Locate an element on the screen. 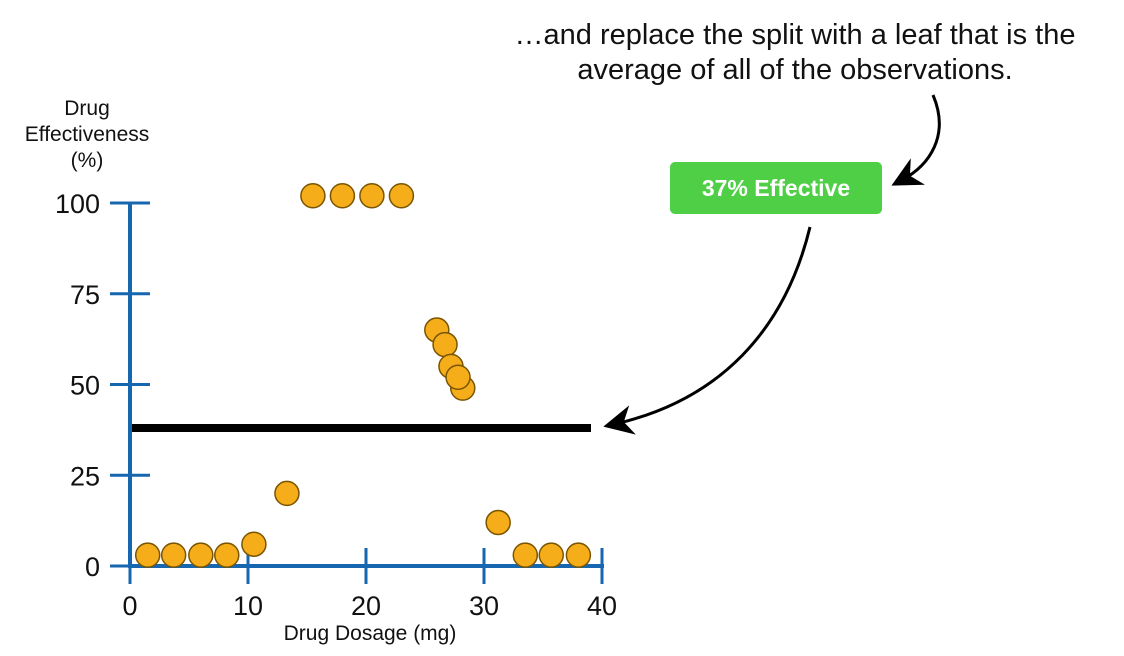 Image resolution: width=1124 pixels, height=656 pixels. x-tick-label: 40 is located at coordinates (602, 606).